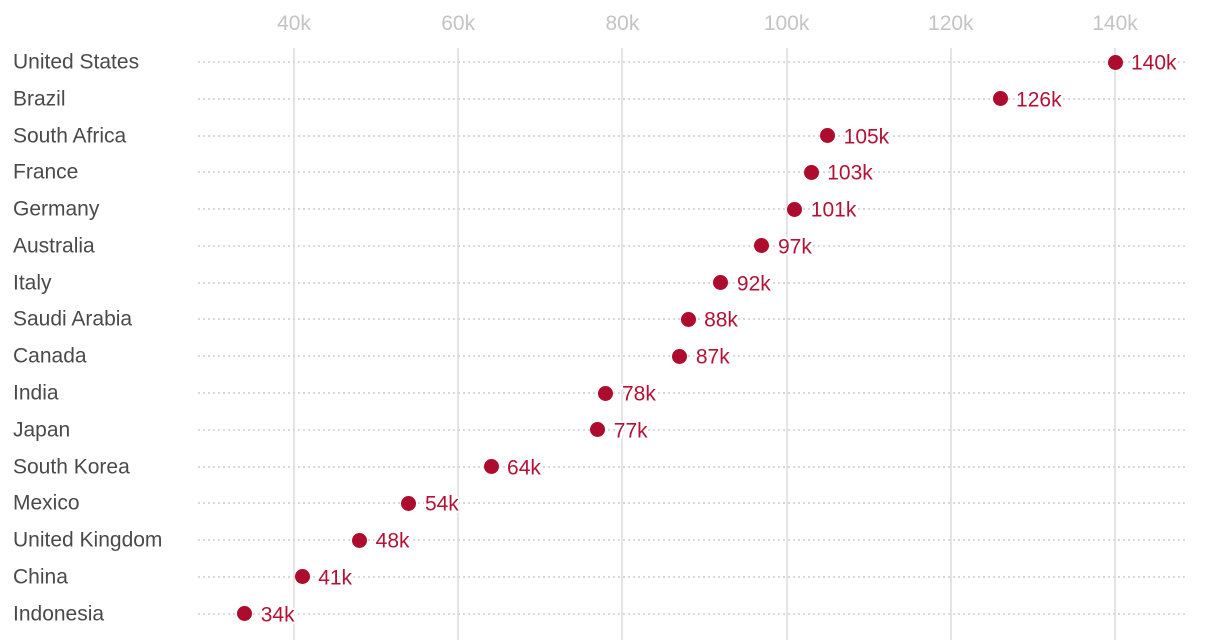 This screenshot has width=1220, height=640. Describe the element at coordinates (70, 135) in the screenshot. I see `category-label: South Africa` at that location.